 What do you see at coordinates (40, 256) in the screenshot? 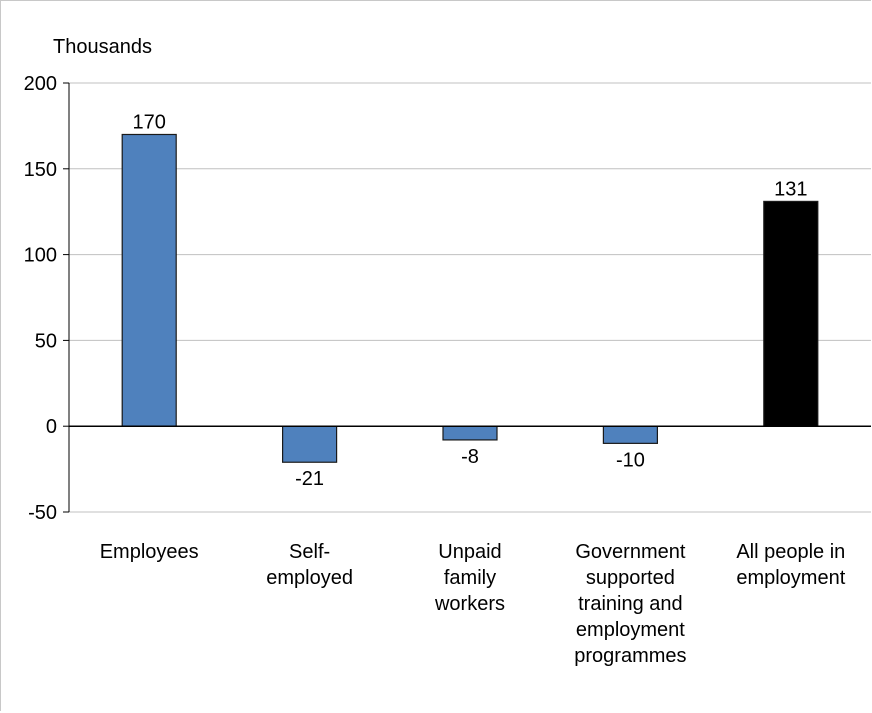
I see `y-tick-label: 100` at bounding box center [40, 256].